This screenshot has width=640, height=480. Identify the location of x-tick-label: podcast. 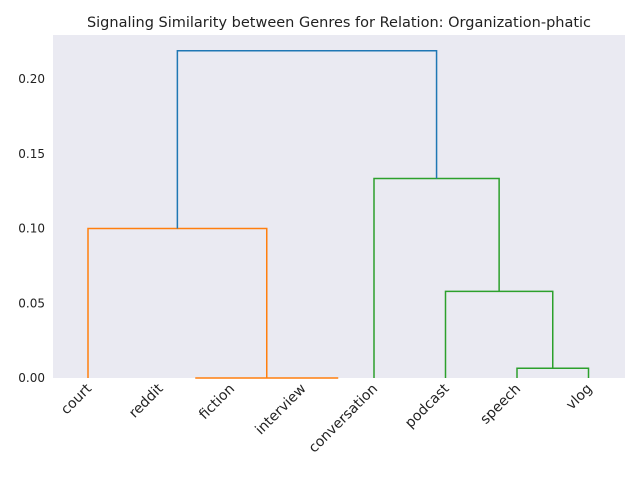
(427, 406).